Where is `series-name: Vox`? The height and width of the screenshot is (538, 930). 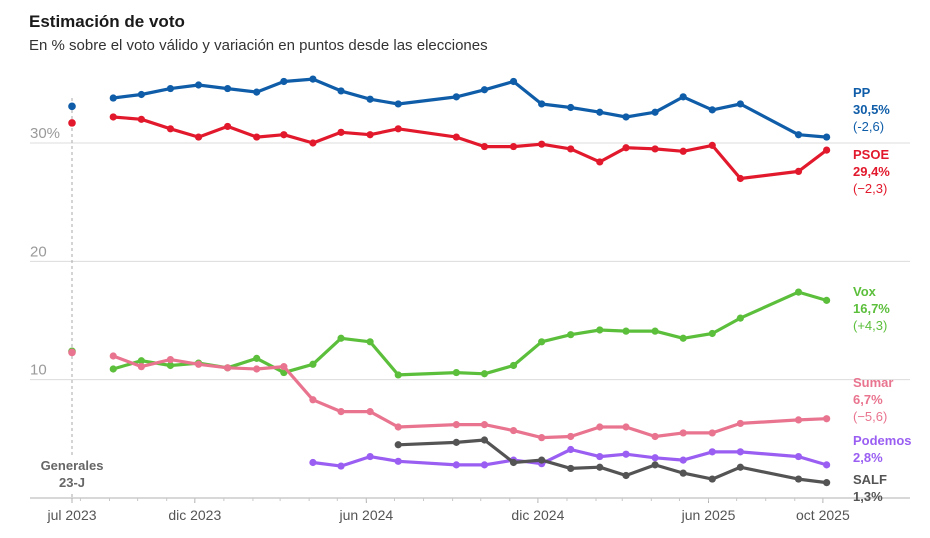 series-name: Vox is located at coordinates (865, 291).